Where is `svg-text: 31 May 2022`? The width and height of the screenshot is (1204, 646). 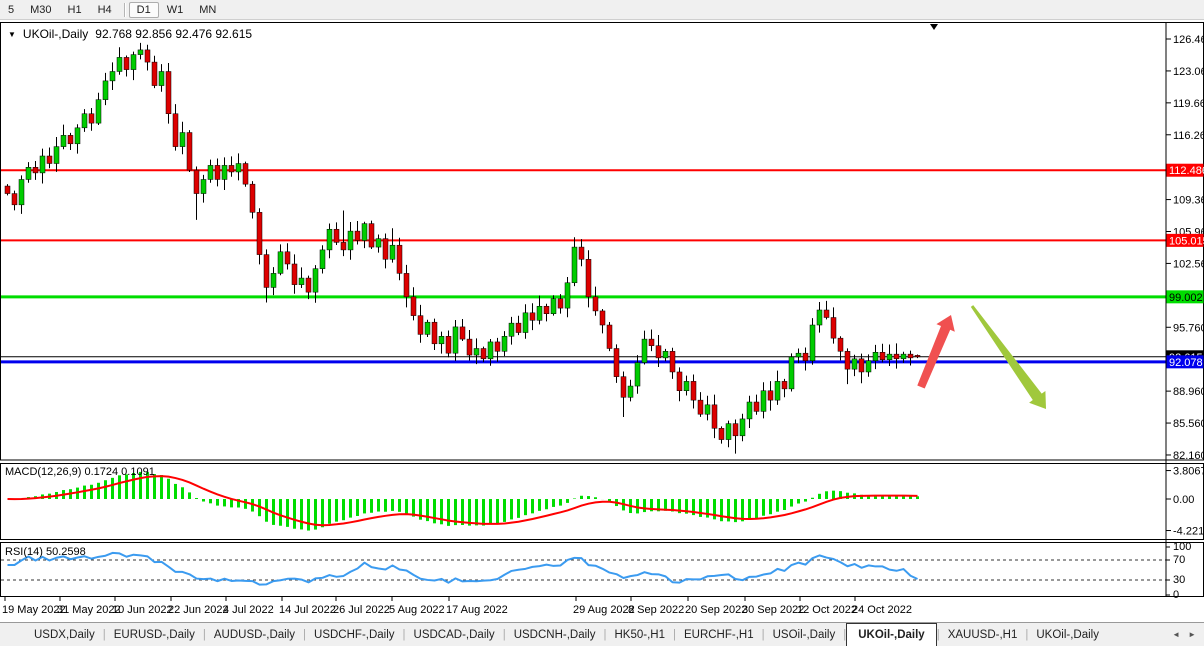 svg-text: 31 May 2022 is located at coordinates (89, 610).